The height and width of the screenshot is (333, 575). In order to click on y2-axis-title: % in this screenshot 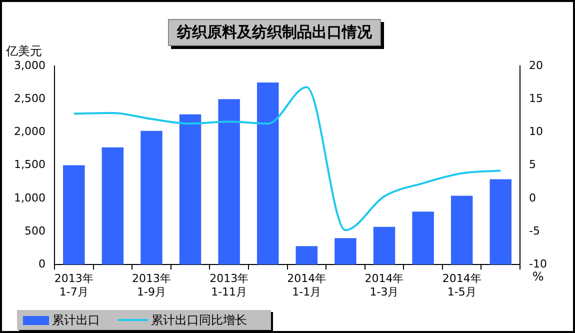, I will do `click(538, 277)`.